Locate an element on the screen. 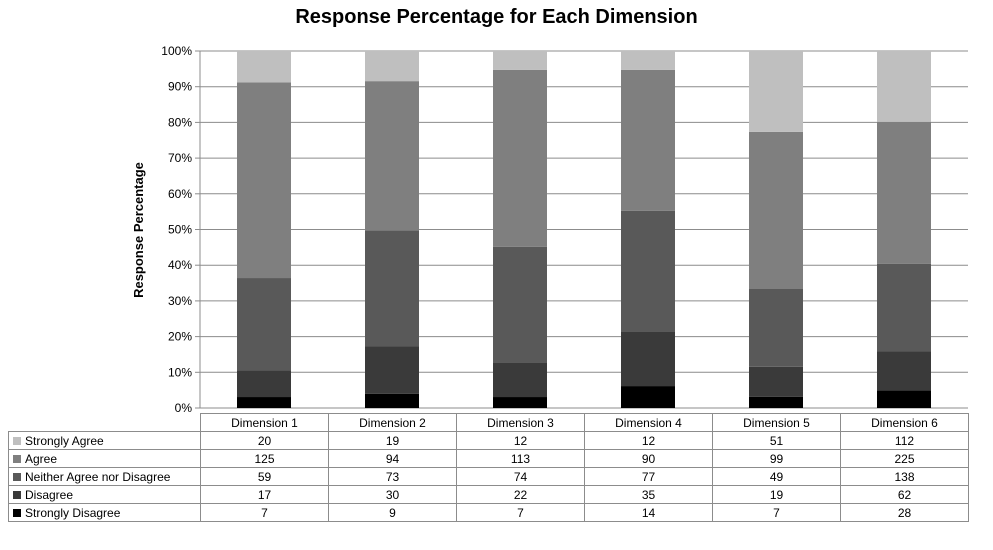 This screenshot has height=550, width=993. y-tick-label: 80% is located at coordinates (180, 122).